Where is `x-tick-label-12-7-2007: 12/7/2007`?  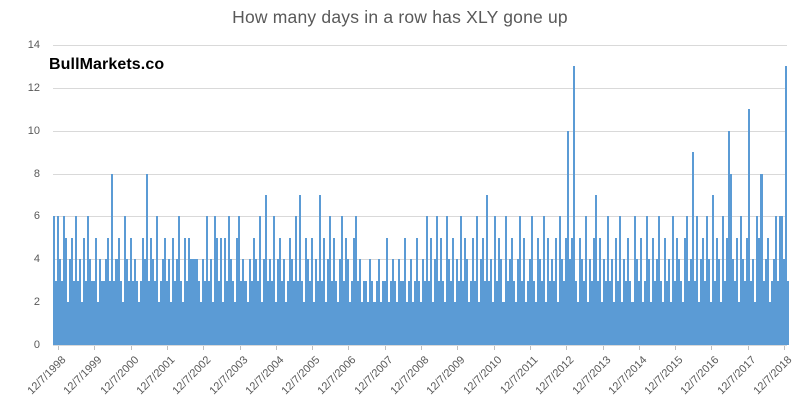
x-tick-label-12-7-2007: 12/7/2007 is located at coordinates (374, 376).